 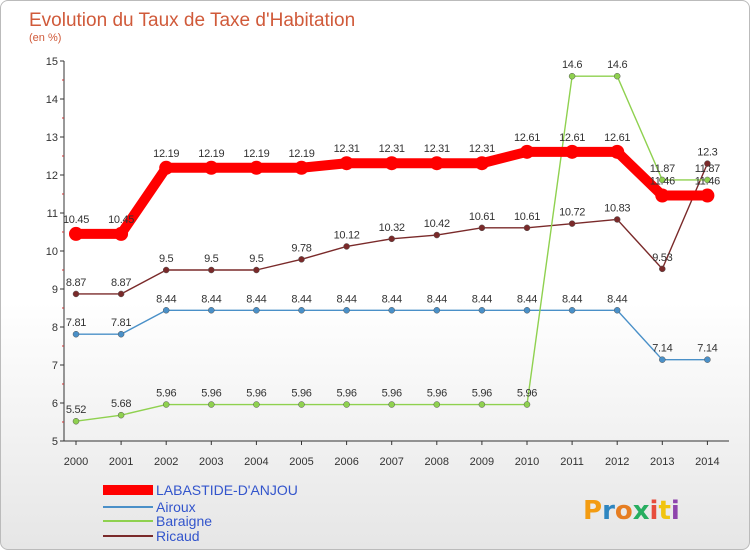 I want to click on x-tick-label: 2011, so click(x=572, y=462).